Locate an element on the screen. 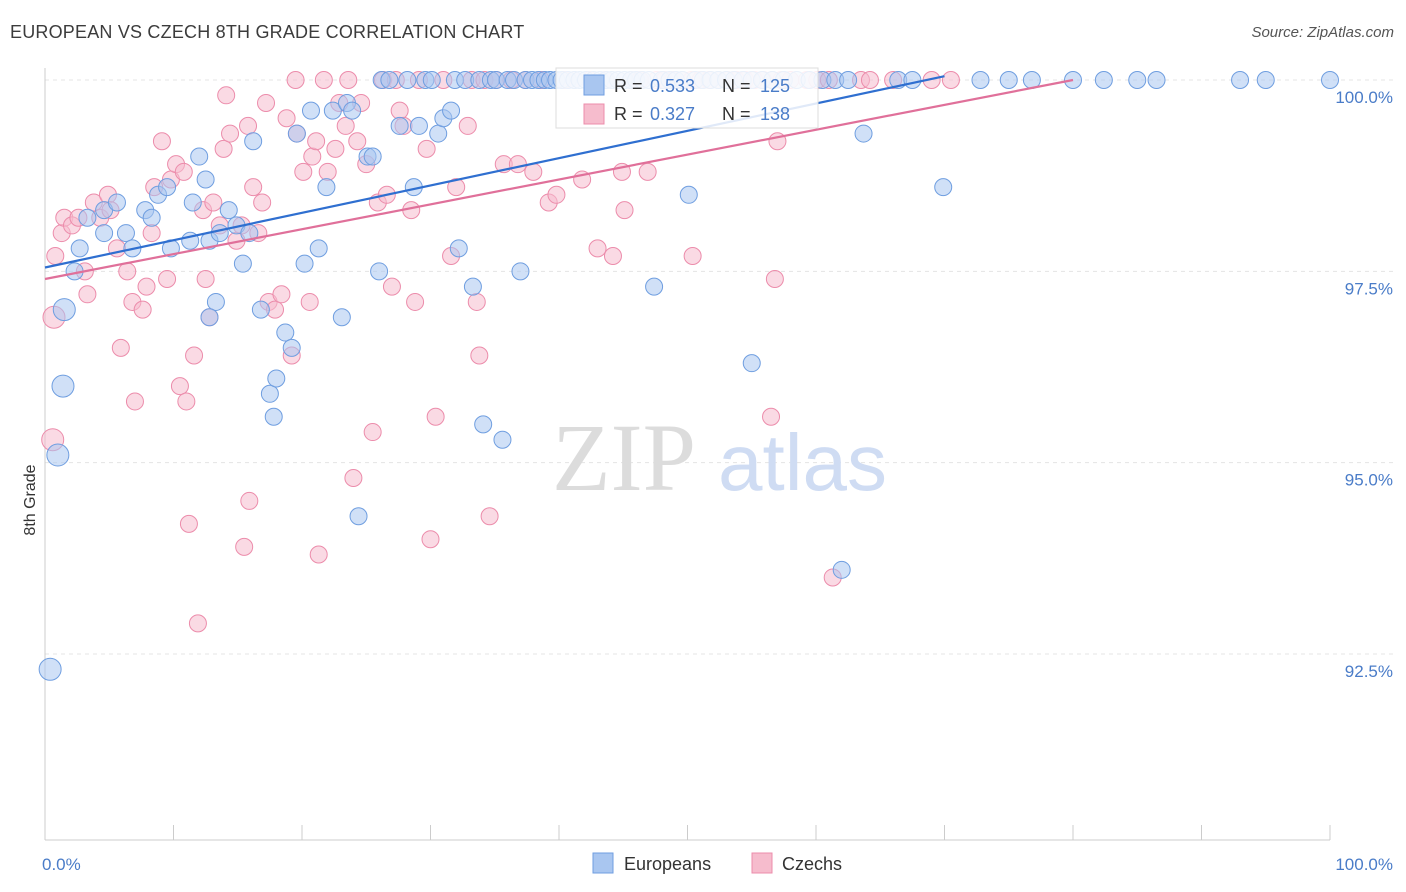 The width and height of the screenshot is (1406, 892). legend-n-label-europeans: N = is located at coordinates (736, 86).